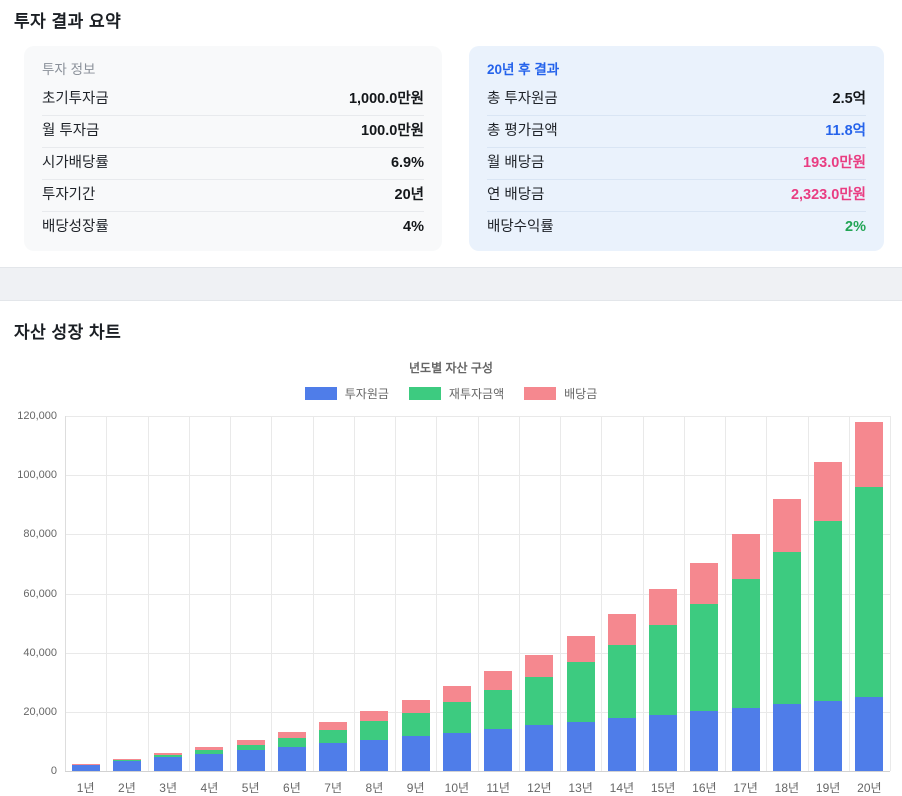 The width and height of the screenshot is (902, 796). What do you see at coordinates (560, 393) in the screenshot?
I see `legend-item-dividend: 배당금` at bounding box center [560, 393].